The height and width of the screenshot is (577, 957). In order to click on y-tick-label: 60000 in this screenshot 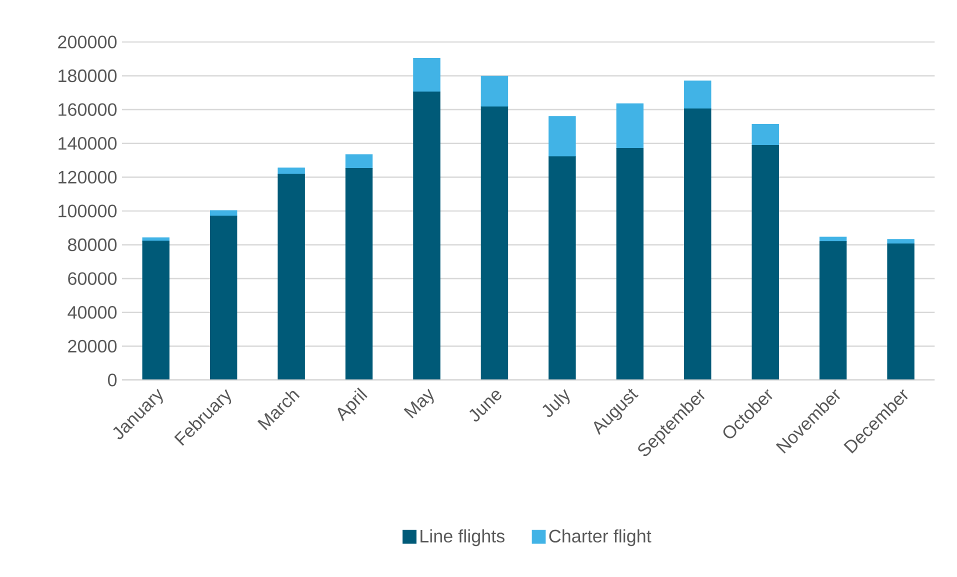, I will do `click(92, 278)`.